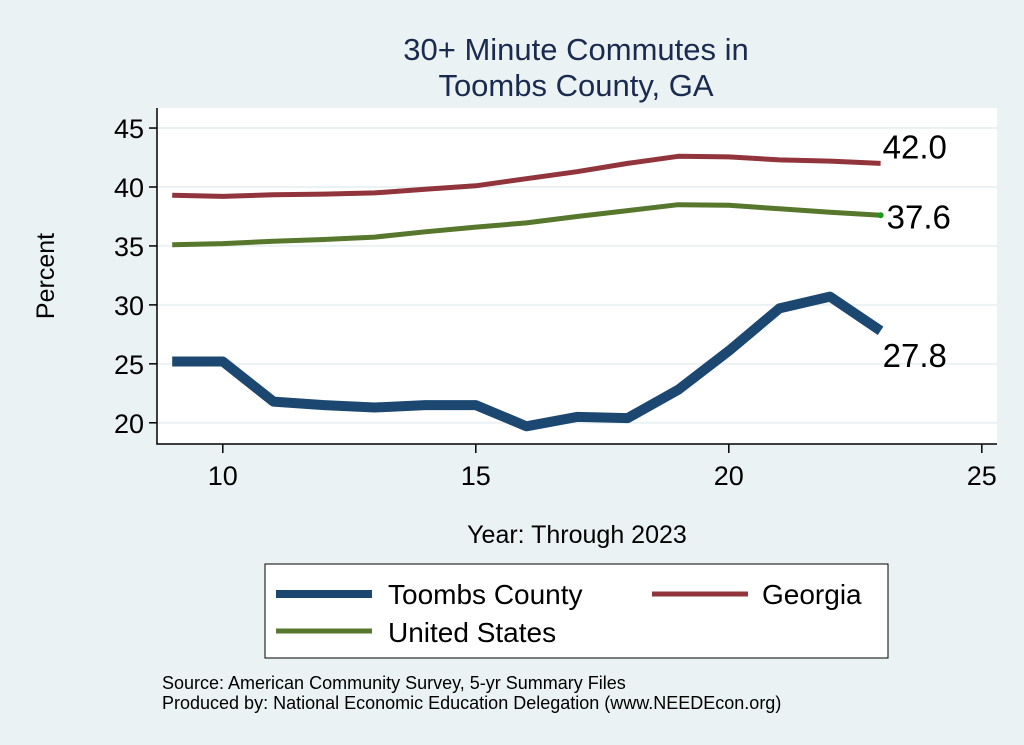 The image size is (1024, 745). Describe the element at coordinates (915, 355) in the screenshot. I see `end-label-toombs-county: 27.8` at that location.